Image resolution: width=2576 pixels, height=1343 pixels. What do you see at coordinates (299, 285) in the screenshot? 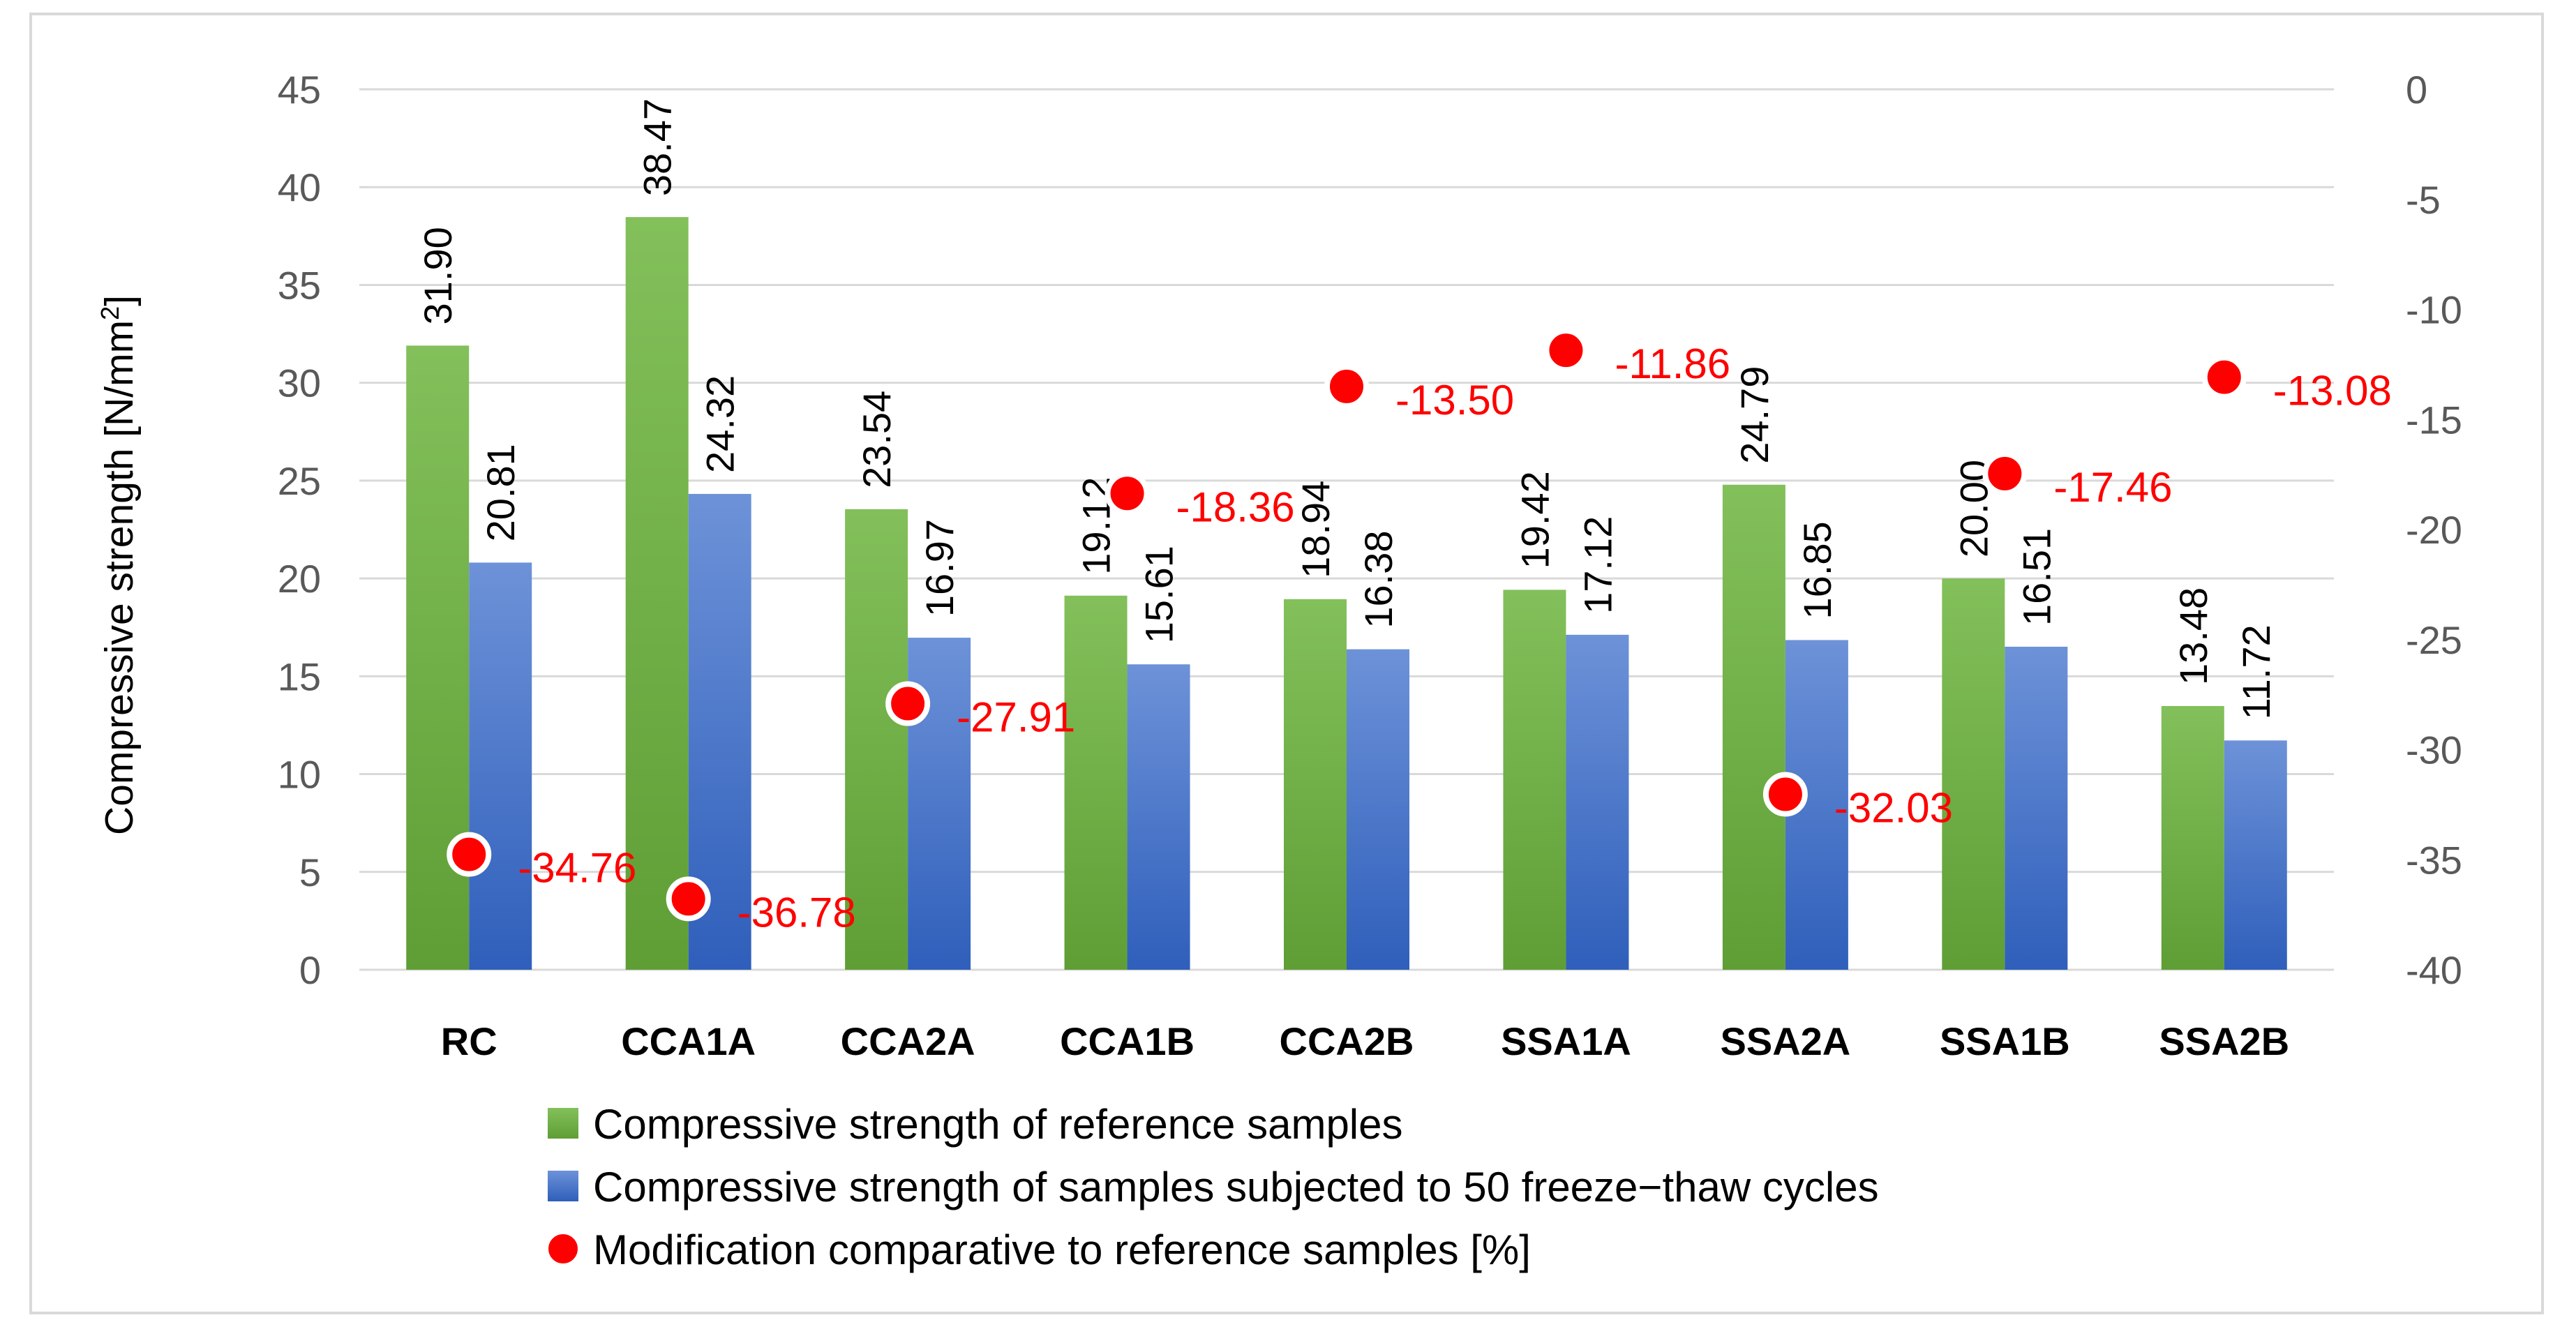
I see `y-tick-label: 35` at bounding box center [299, 285].